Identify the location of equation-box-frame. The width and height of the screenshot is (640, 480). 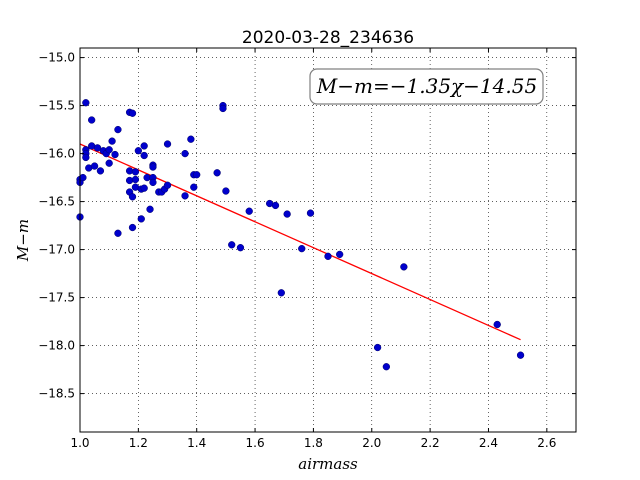
(426, 86).